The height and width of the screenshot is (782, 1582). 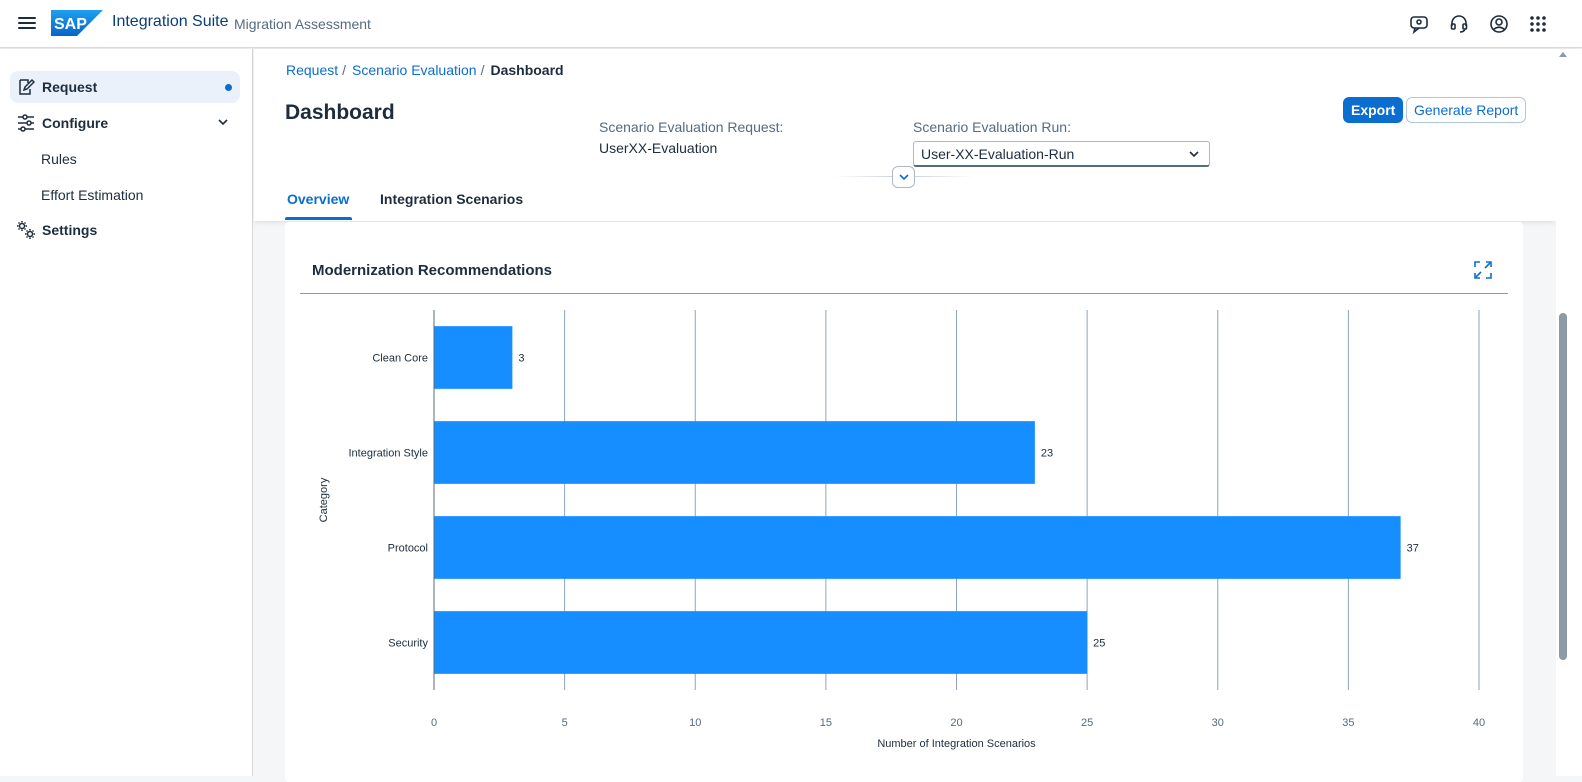 What do you see at coordinates (70, 230) in the screenshot?
I see `nav-label-settings: Settings` at bounding box center [70, 230].